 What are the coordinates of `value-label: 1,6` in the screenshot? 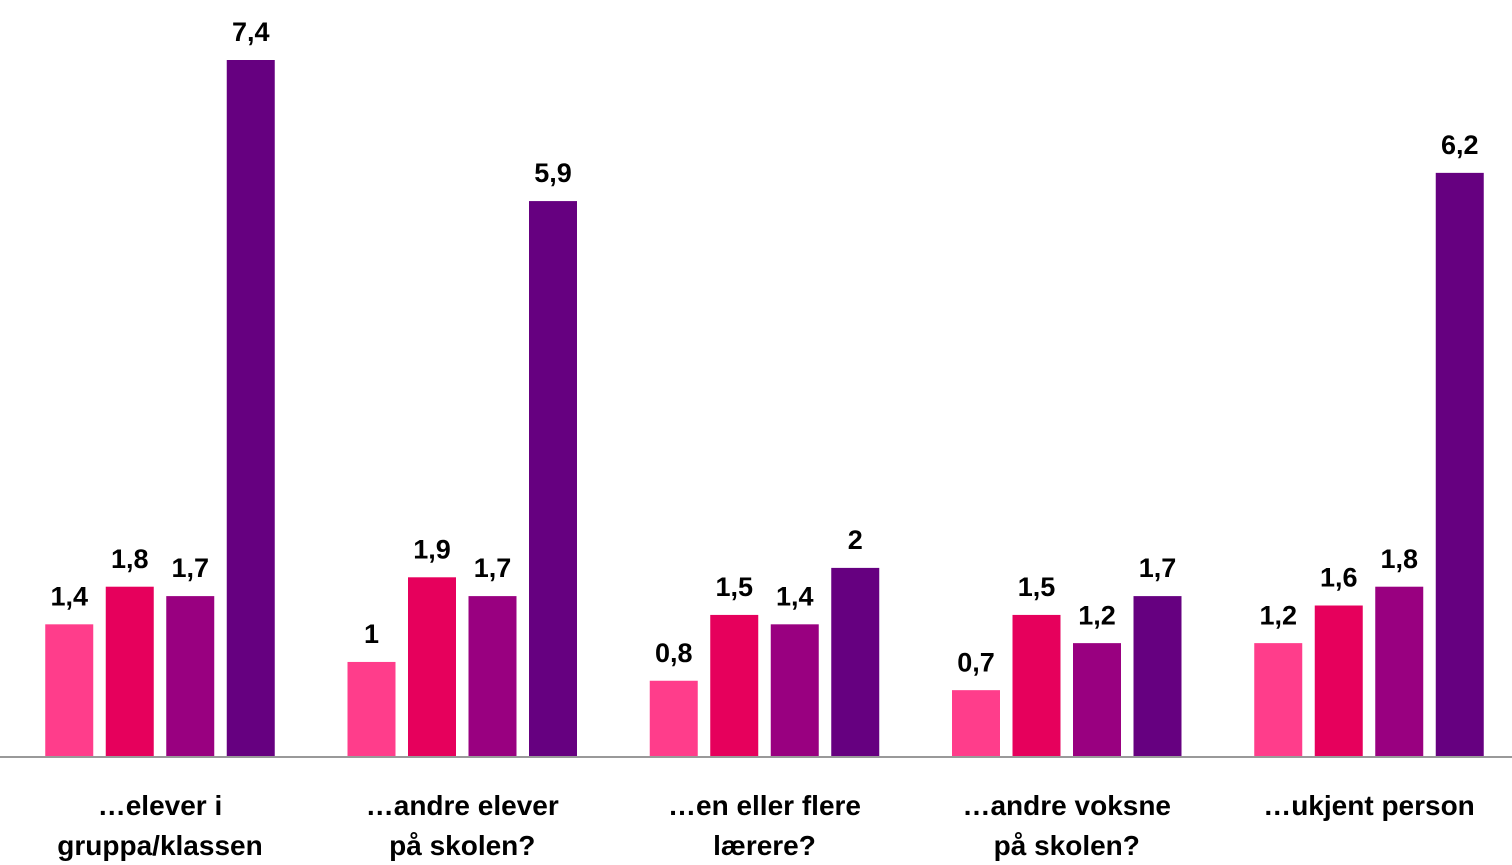 It's located at (1339, 578).